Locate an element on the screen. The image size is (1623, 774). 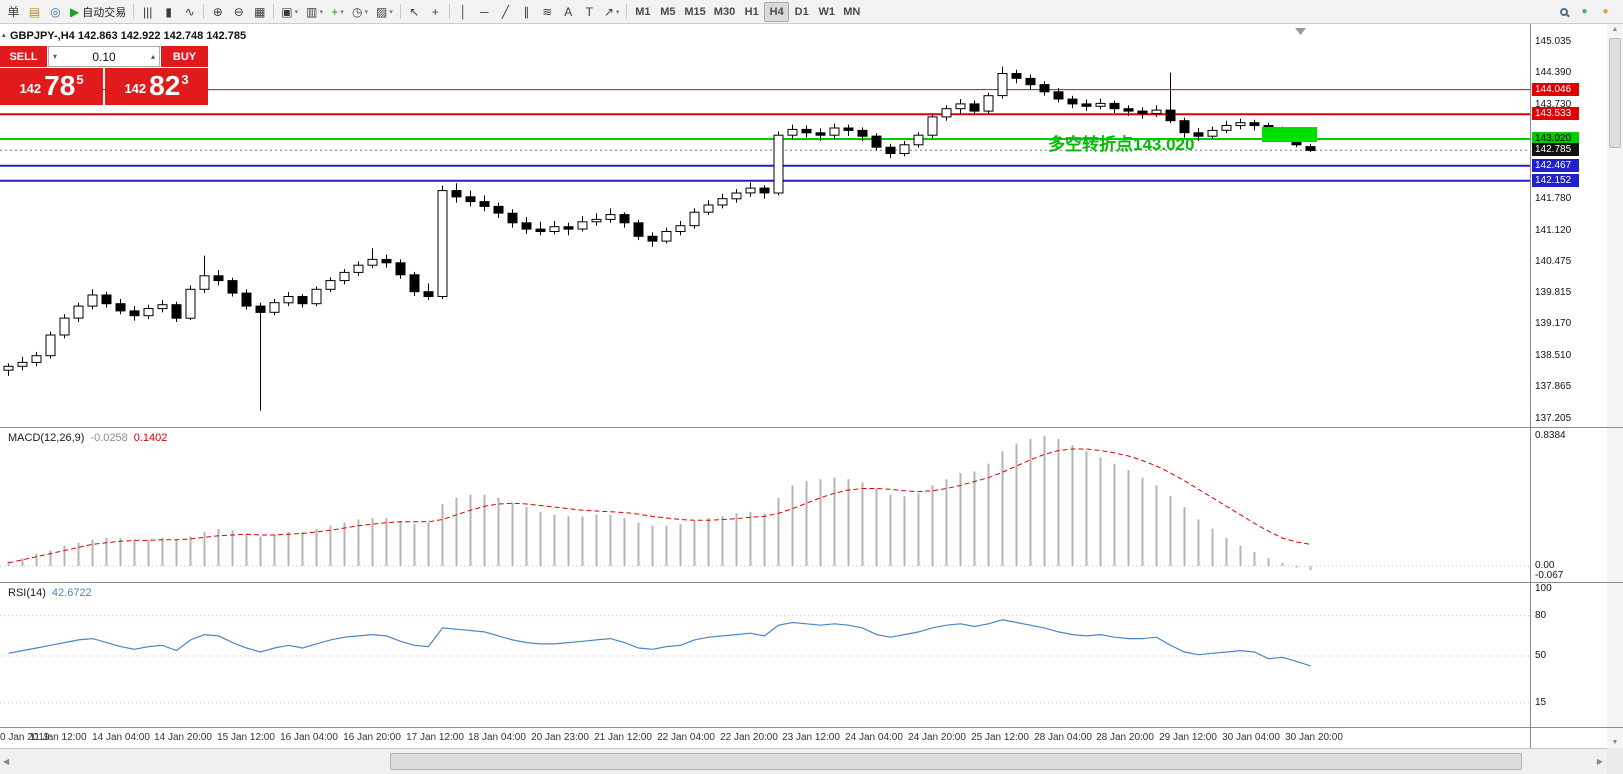
time-axis-label: 21 Jan 12:00 is located at coordinates (623, 737).